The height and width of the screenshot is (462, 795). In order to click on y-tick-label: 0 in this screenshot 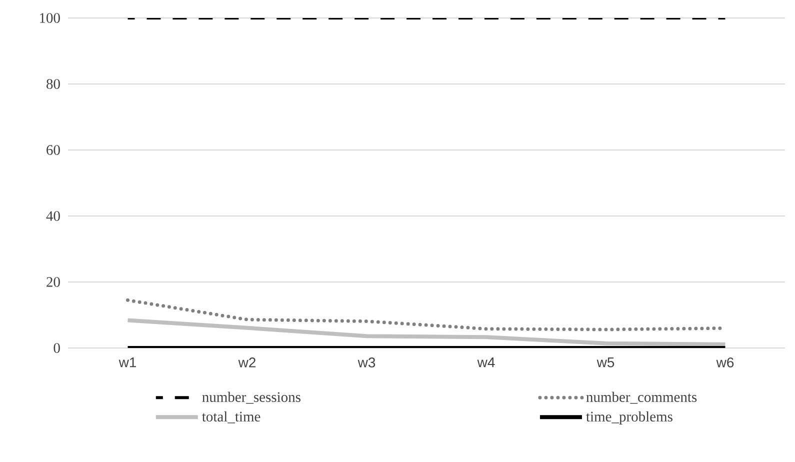, I will do `click(57, 348)`.